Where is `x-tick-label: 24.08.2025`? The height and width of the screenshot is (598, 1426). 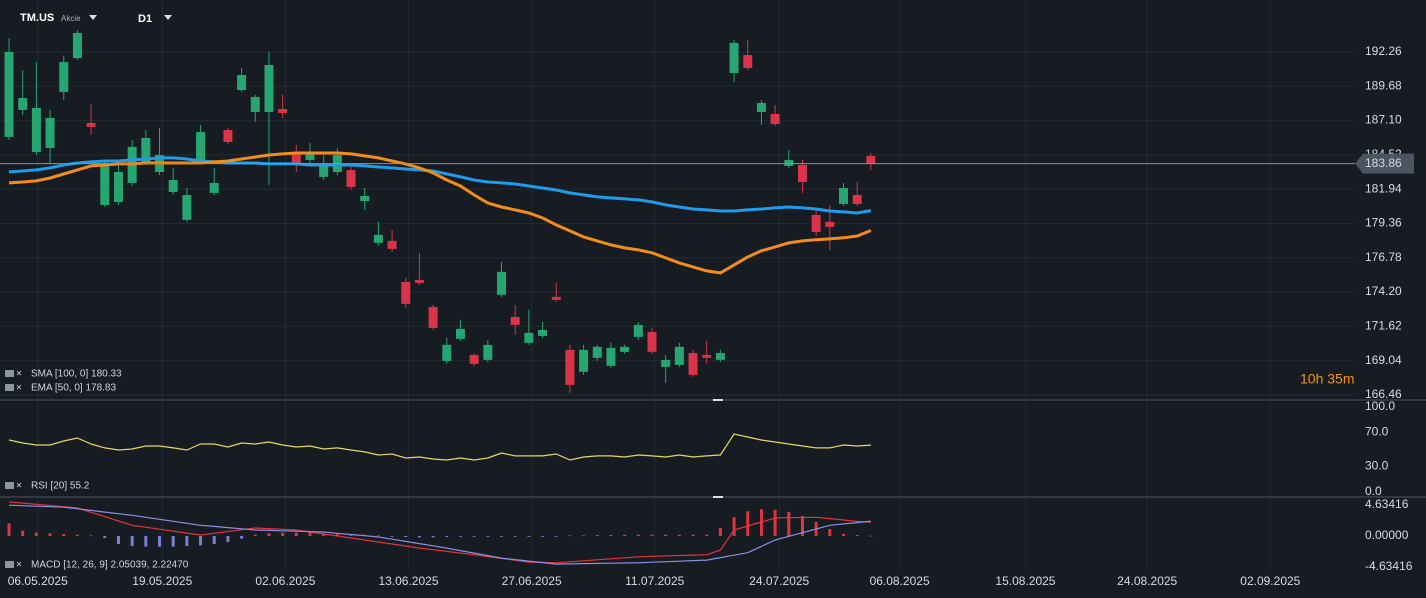
x-tick-label: 24.08.2025 is located at coordinates (1147, 581).